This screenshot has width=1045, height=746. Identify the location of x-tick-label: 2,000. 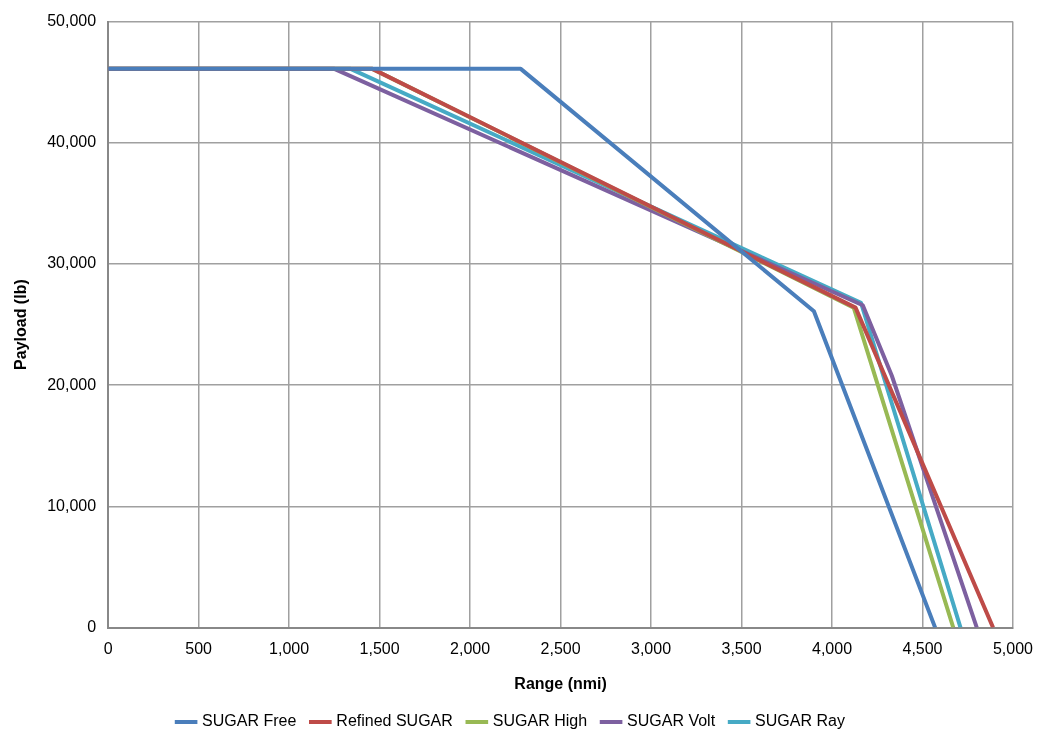
(470, 648).